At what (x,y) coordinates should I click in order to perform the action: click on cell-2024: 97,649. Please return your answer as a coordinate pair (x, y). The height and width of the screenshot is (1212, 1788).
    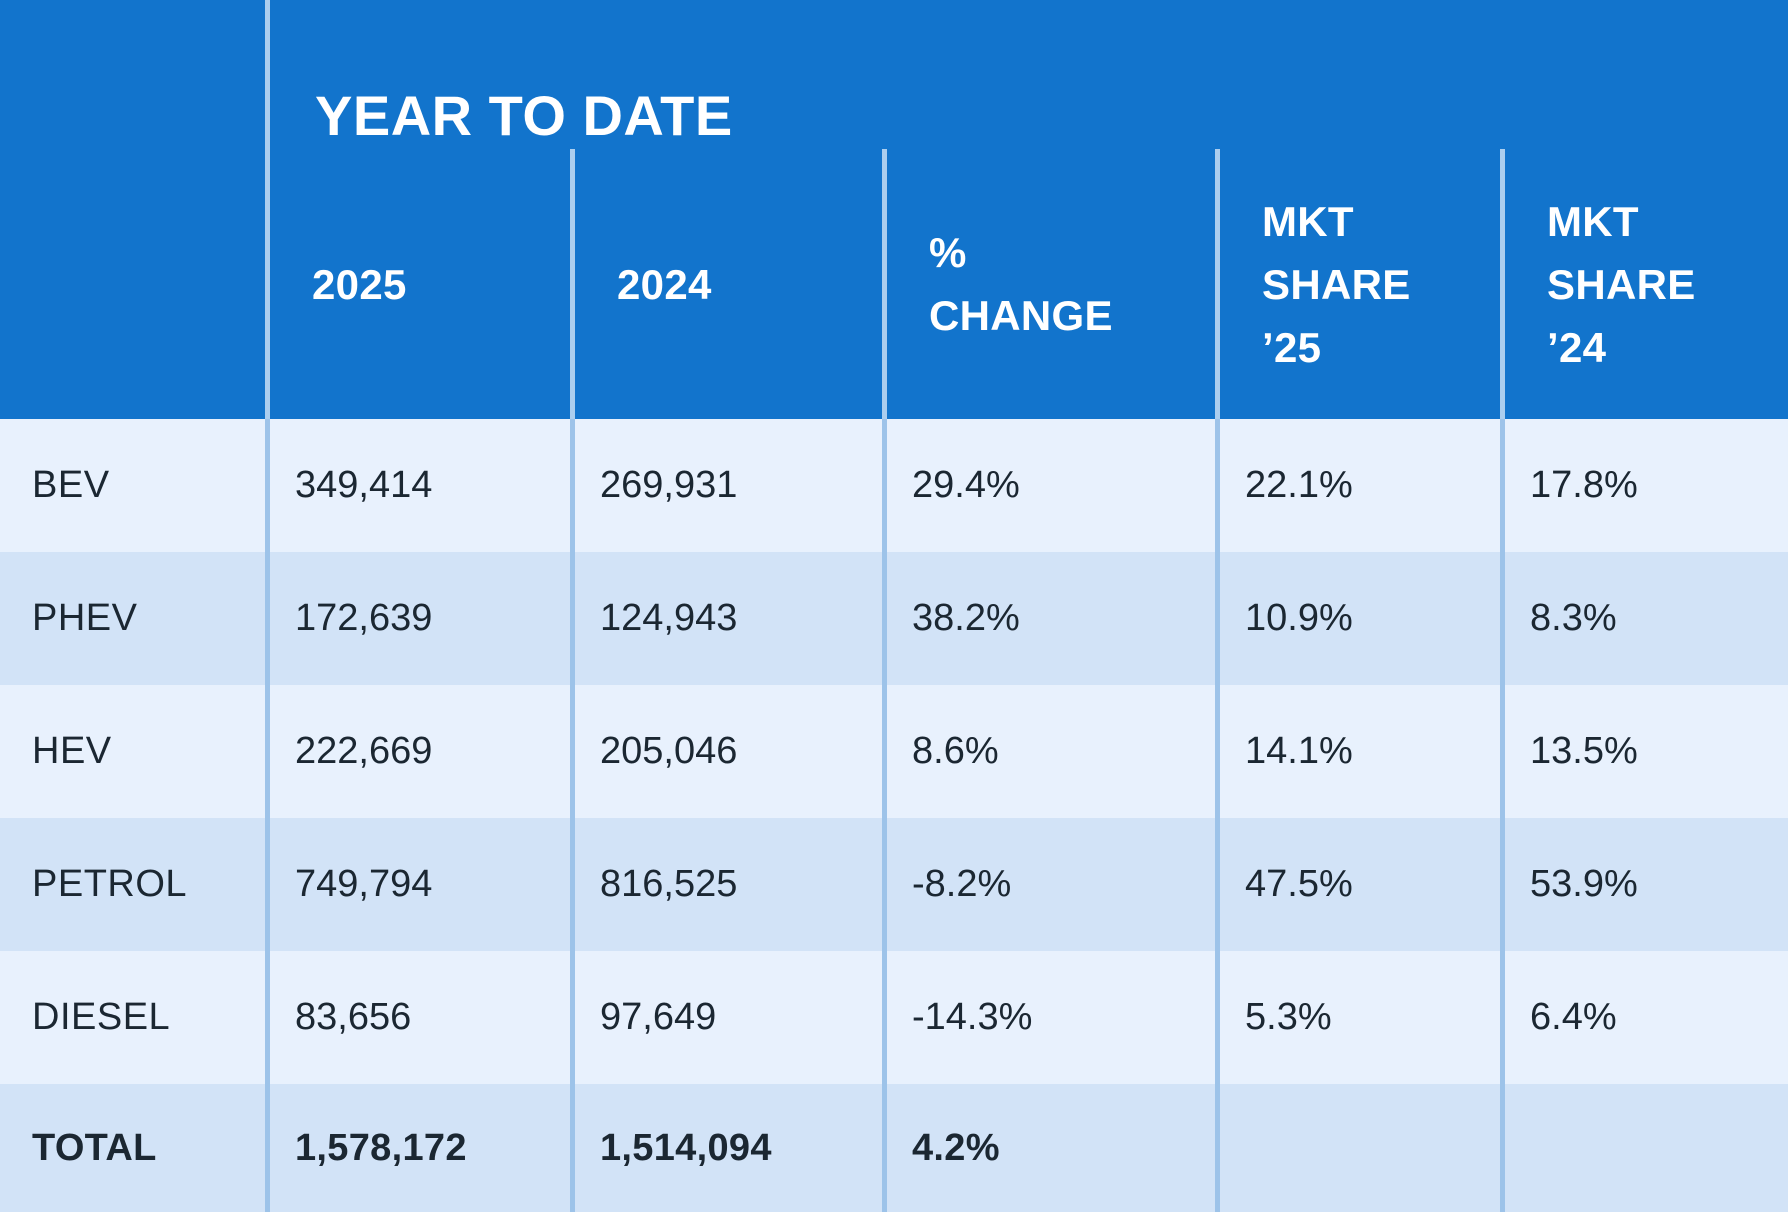
    Looking at the image, I should click on (726, 1017).